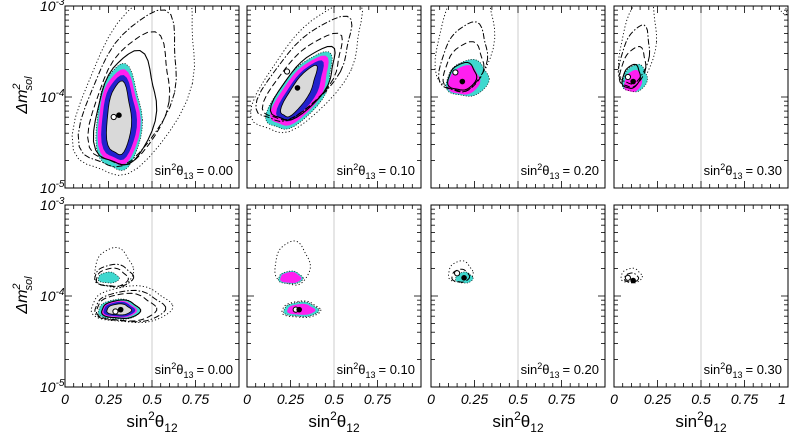 The image size is (789, 434). What do you see at coordinates (376, 171) in the screenshot?
I see `theta13-annotation: sin2θ13 = 0.10` at bounding box center [376, 171].